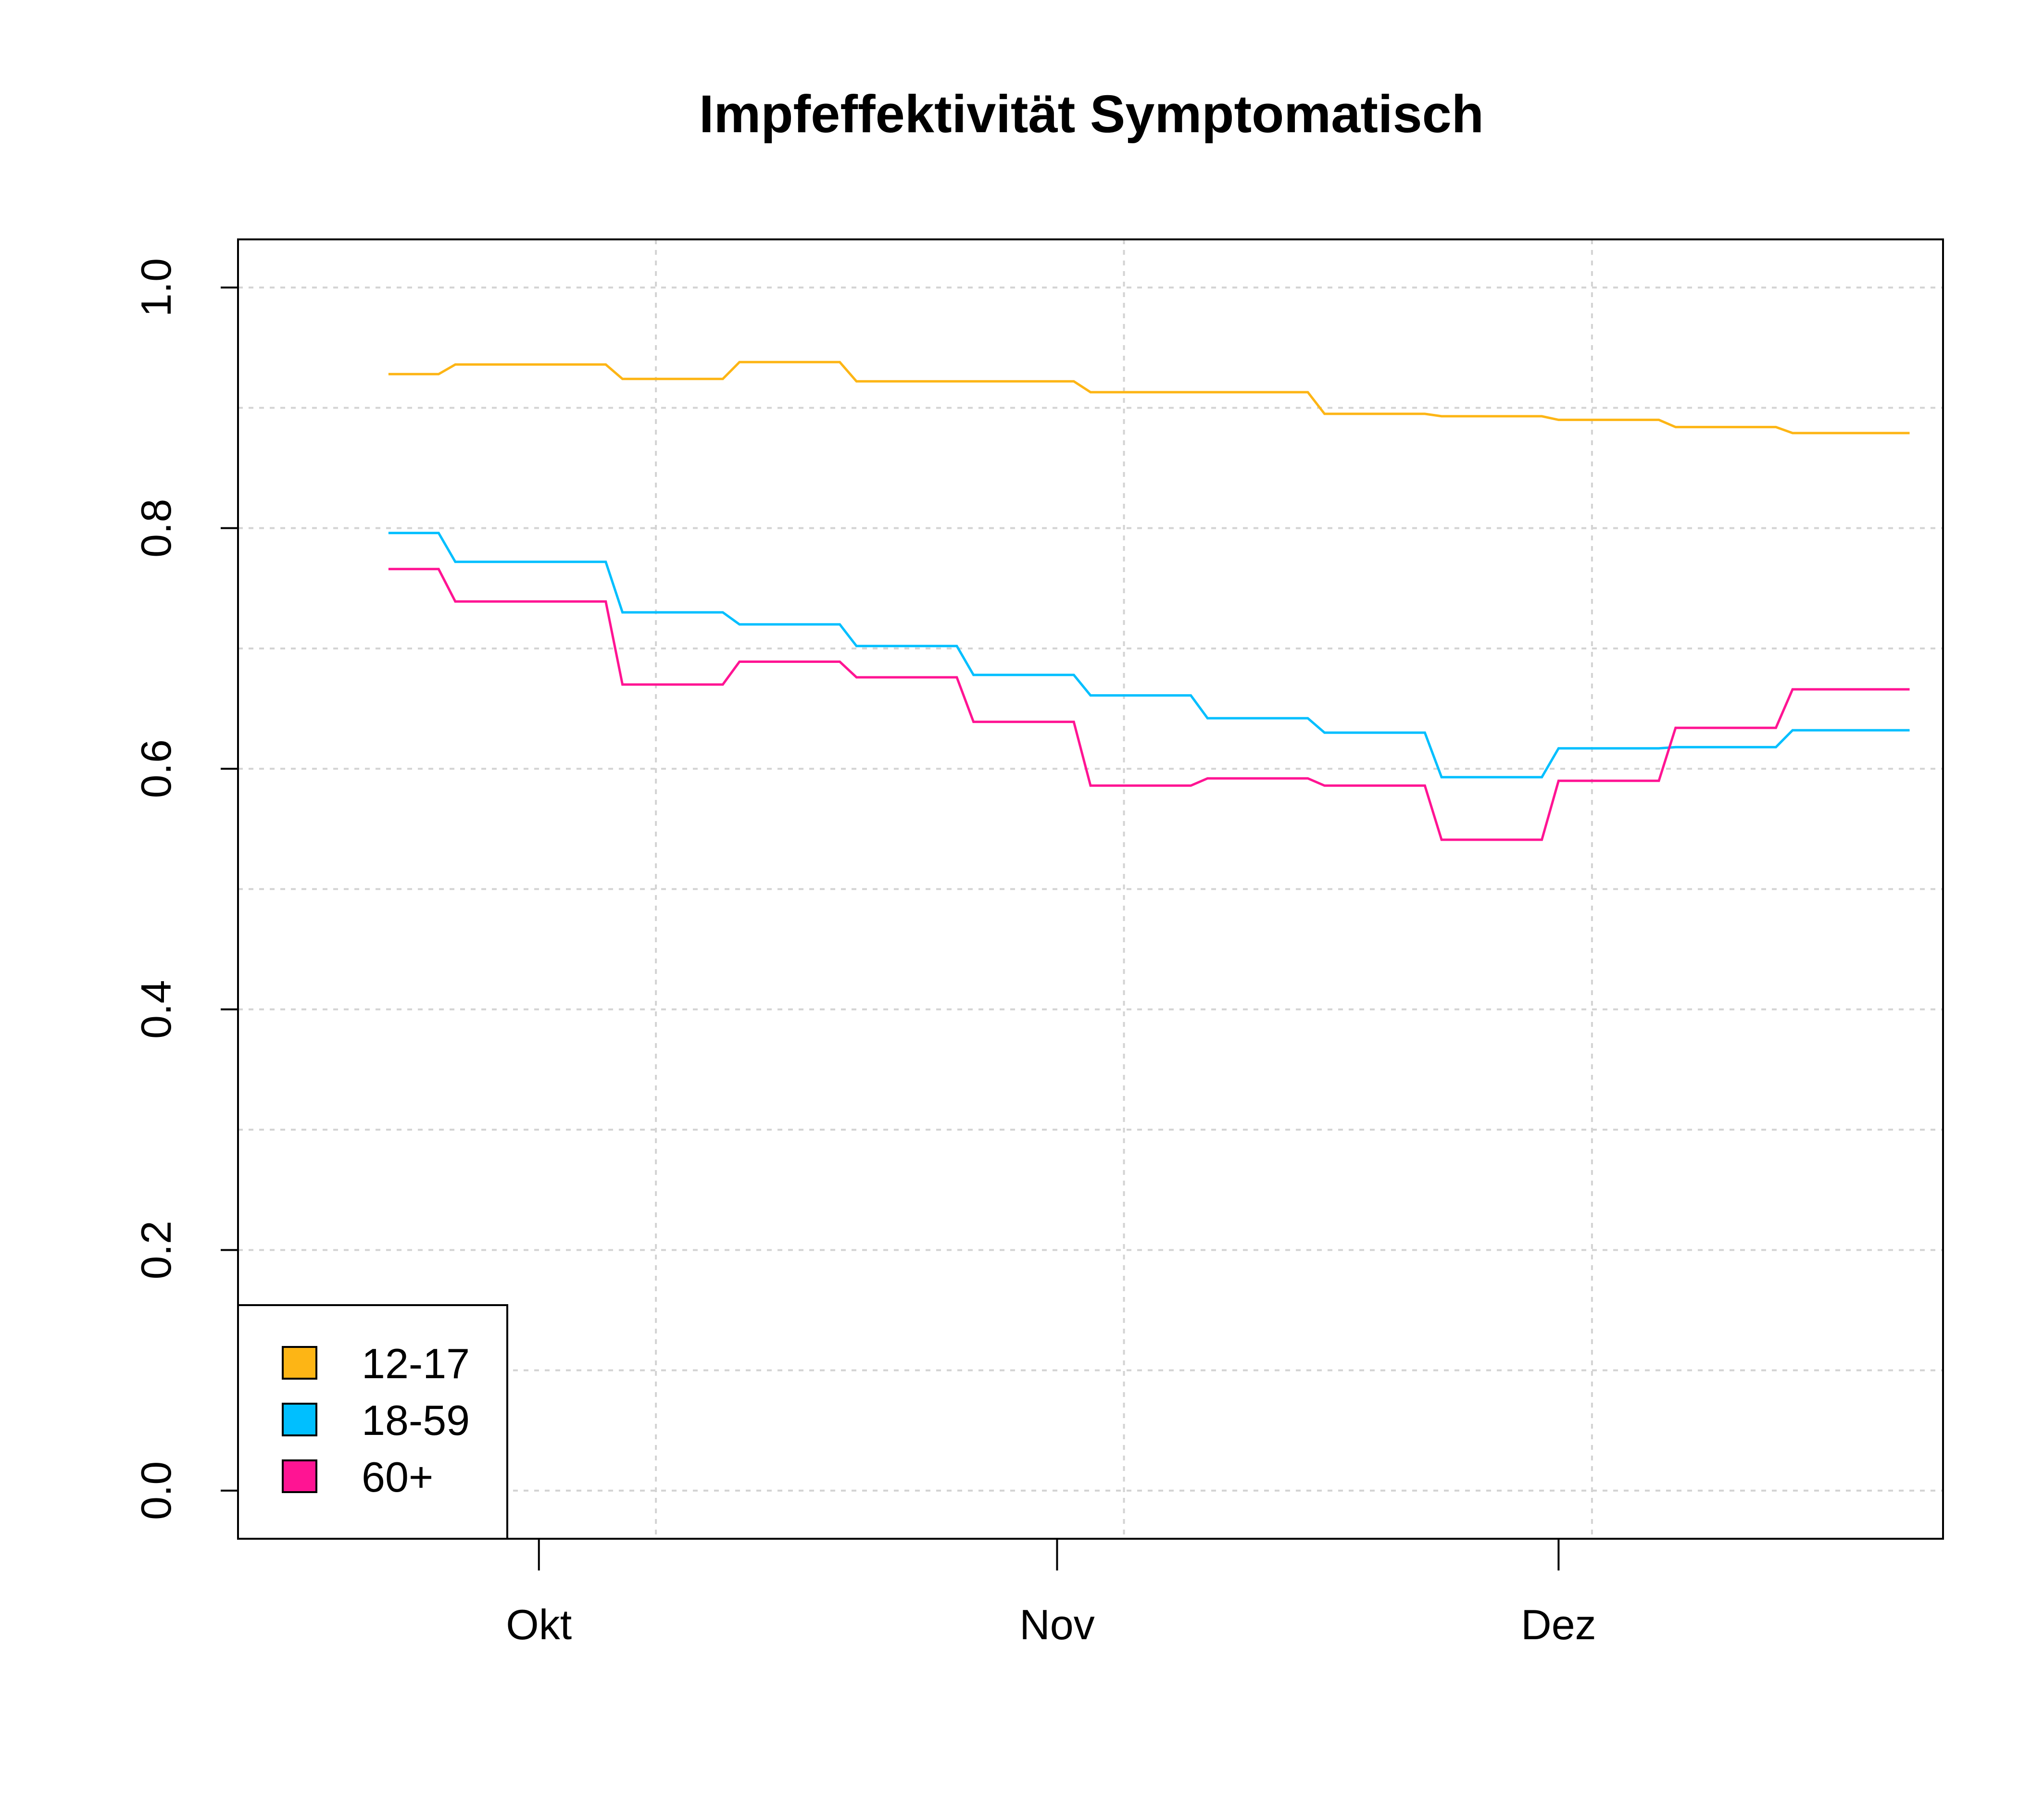  I want to click on x-tick-label: Okt, so click(539, 1624).